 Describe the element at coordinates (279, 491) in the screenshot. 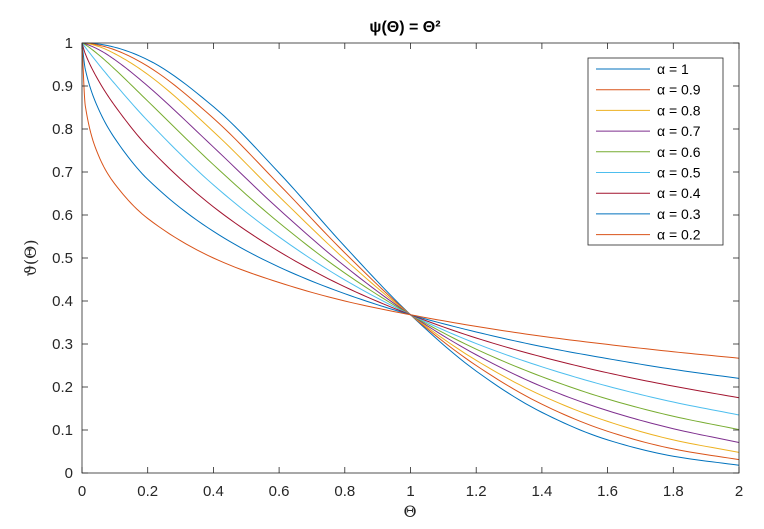

I see `x-tick-label: 0.6` at that location.